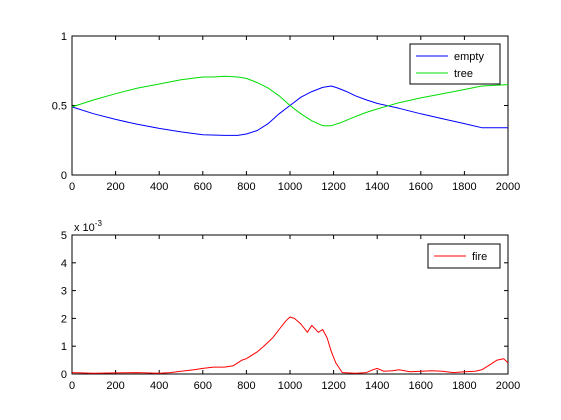 This screenshot has width=561, height=420. I want to click on series-line-fire, so click(290, 345).